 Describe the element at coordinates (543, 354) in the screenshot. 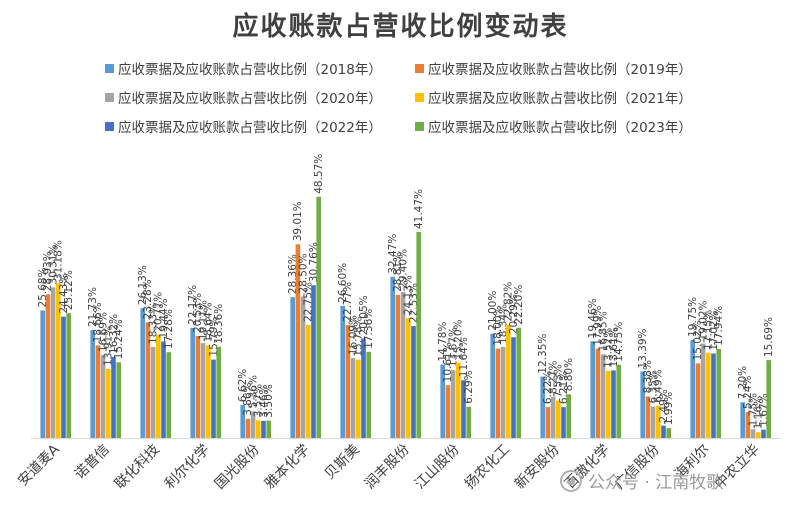

I see `data-label: 12.35%` at that location.